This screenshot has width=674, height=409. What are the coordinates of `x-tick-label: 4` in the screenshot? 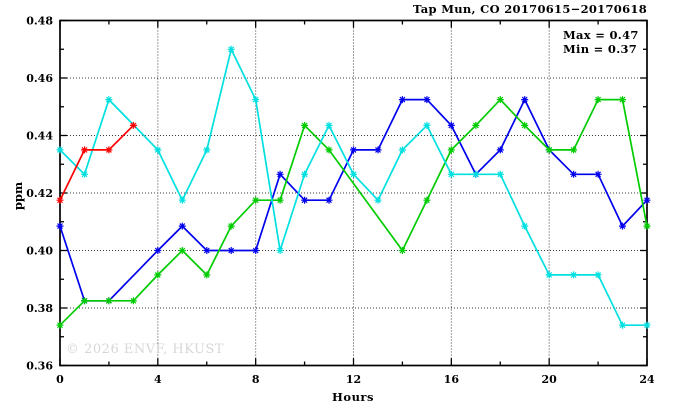 It's located at (158, 379).